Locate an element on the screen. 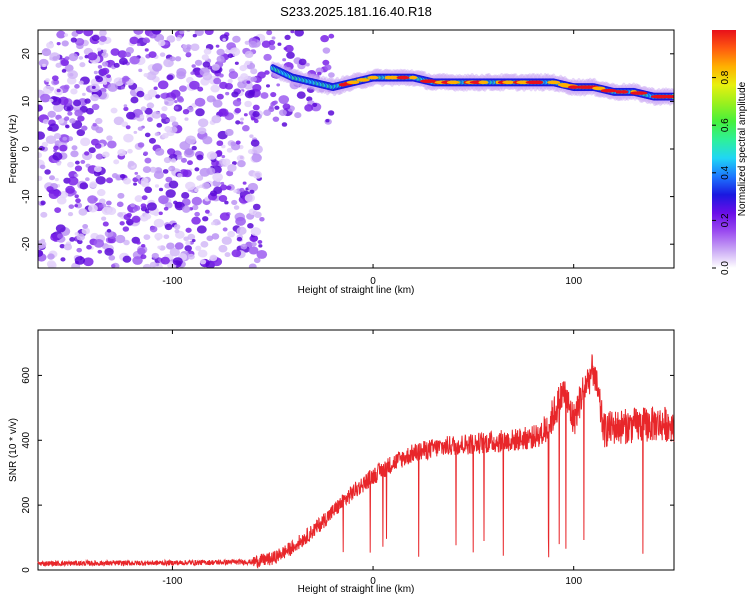 The width and height of the screenshot is (750, 600). colorbar-tick-label: 0.2 is located at coordinates (725, 220).